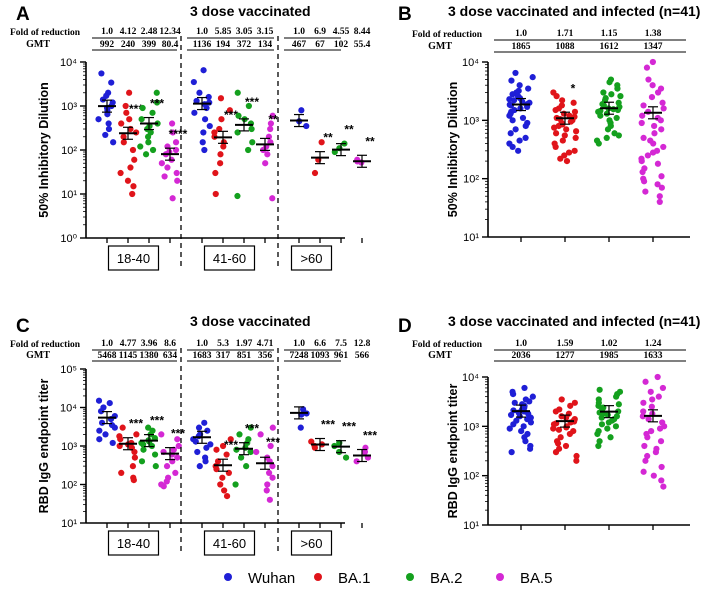 The width and height of the screenshot is (727, 598). Describe the element at coordinates (446, 578) in the screenshot. I see `legend-label: BA.2` at that location.